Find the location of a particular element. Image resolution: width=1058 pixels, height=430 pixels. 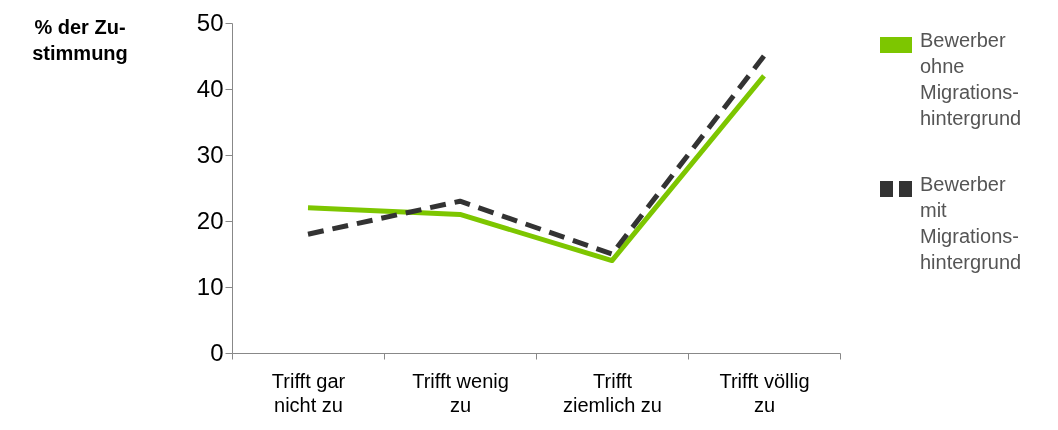

x-tick-label: Trifft wenig zu is located at coordinates (460, 392).